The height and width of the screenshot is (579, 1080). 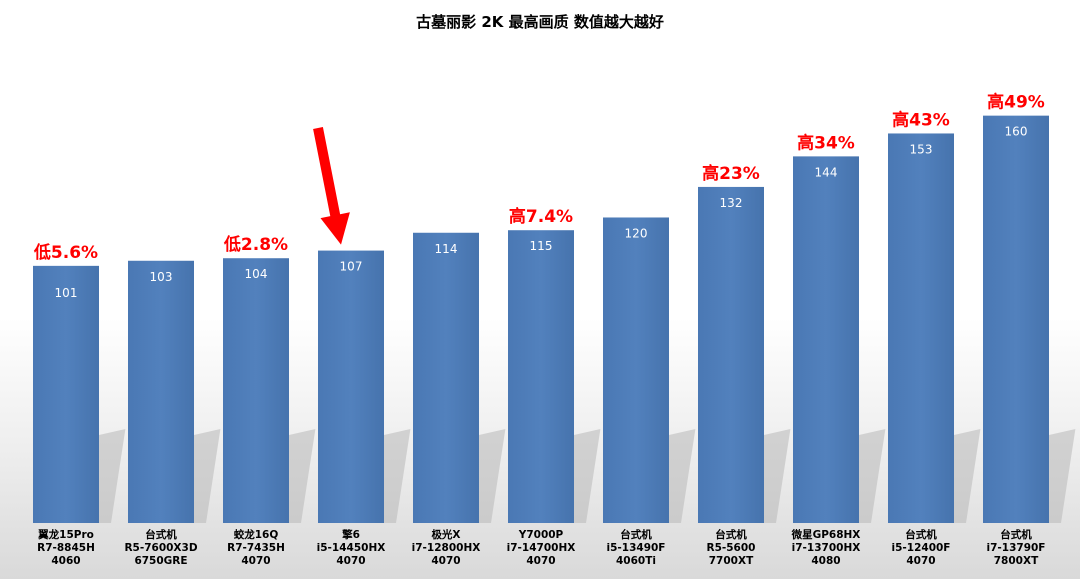 What do you see at coordinates (66, 293) in the screenshot?
I see `value-label: 101` at bounding box center [66, 293].